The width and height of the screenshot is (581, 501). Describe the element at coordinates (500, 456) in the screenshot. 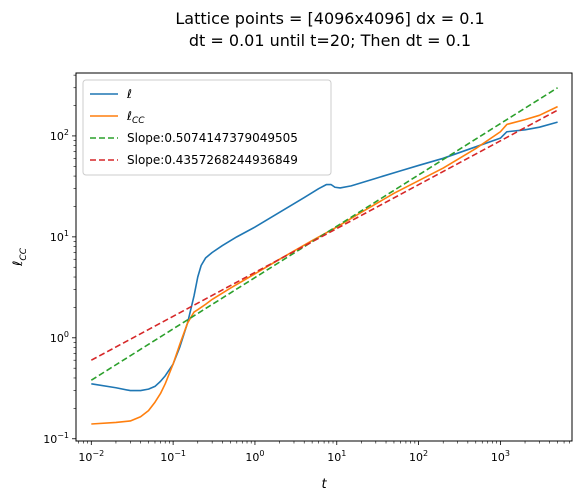

I see `x-tick-label: 10³` at that location.